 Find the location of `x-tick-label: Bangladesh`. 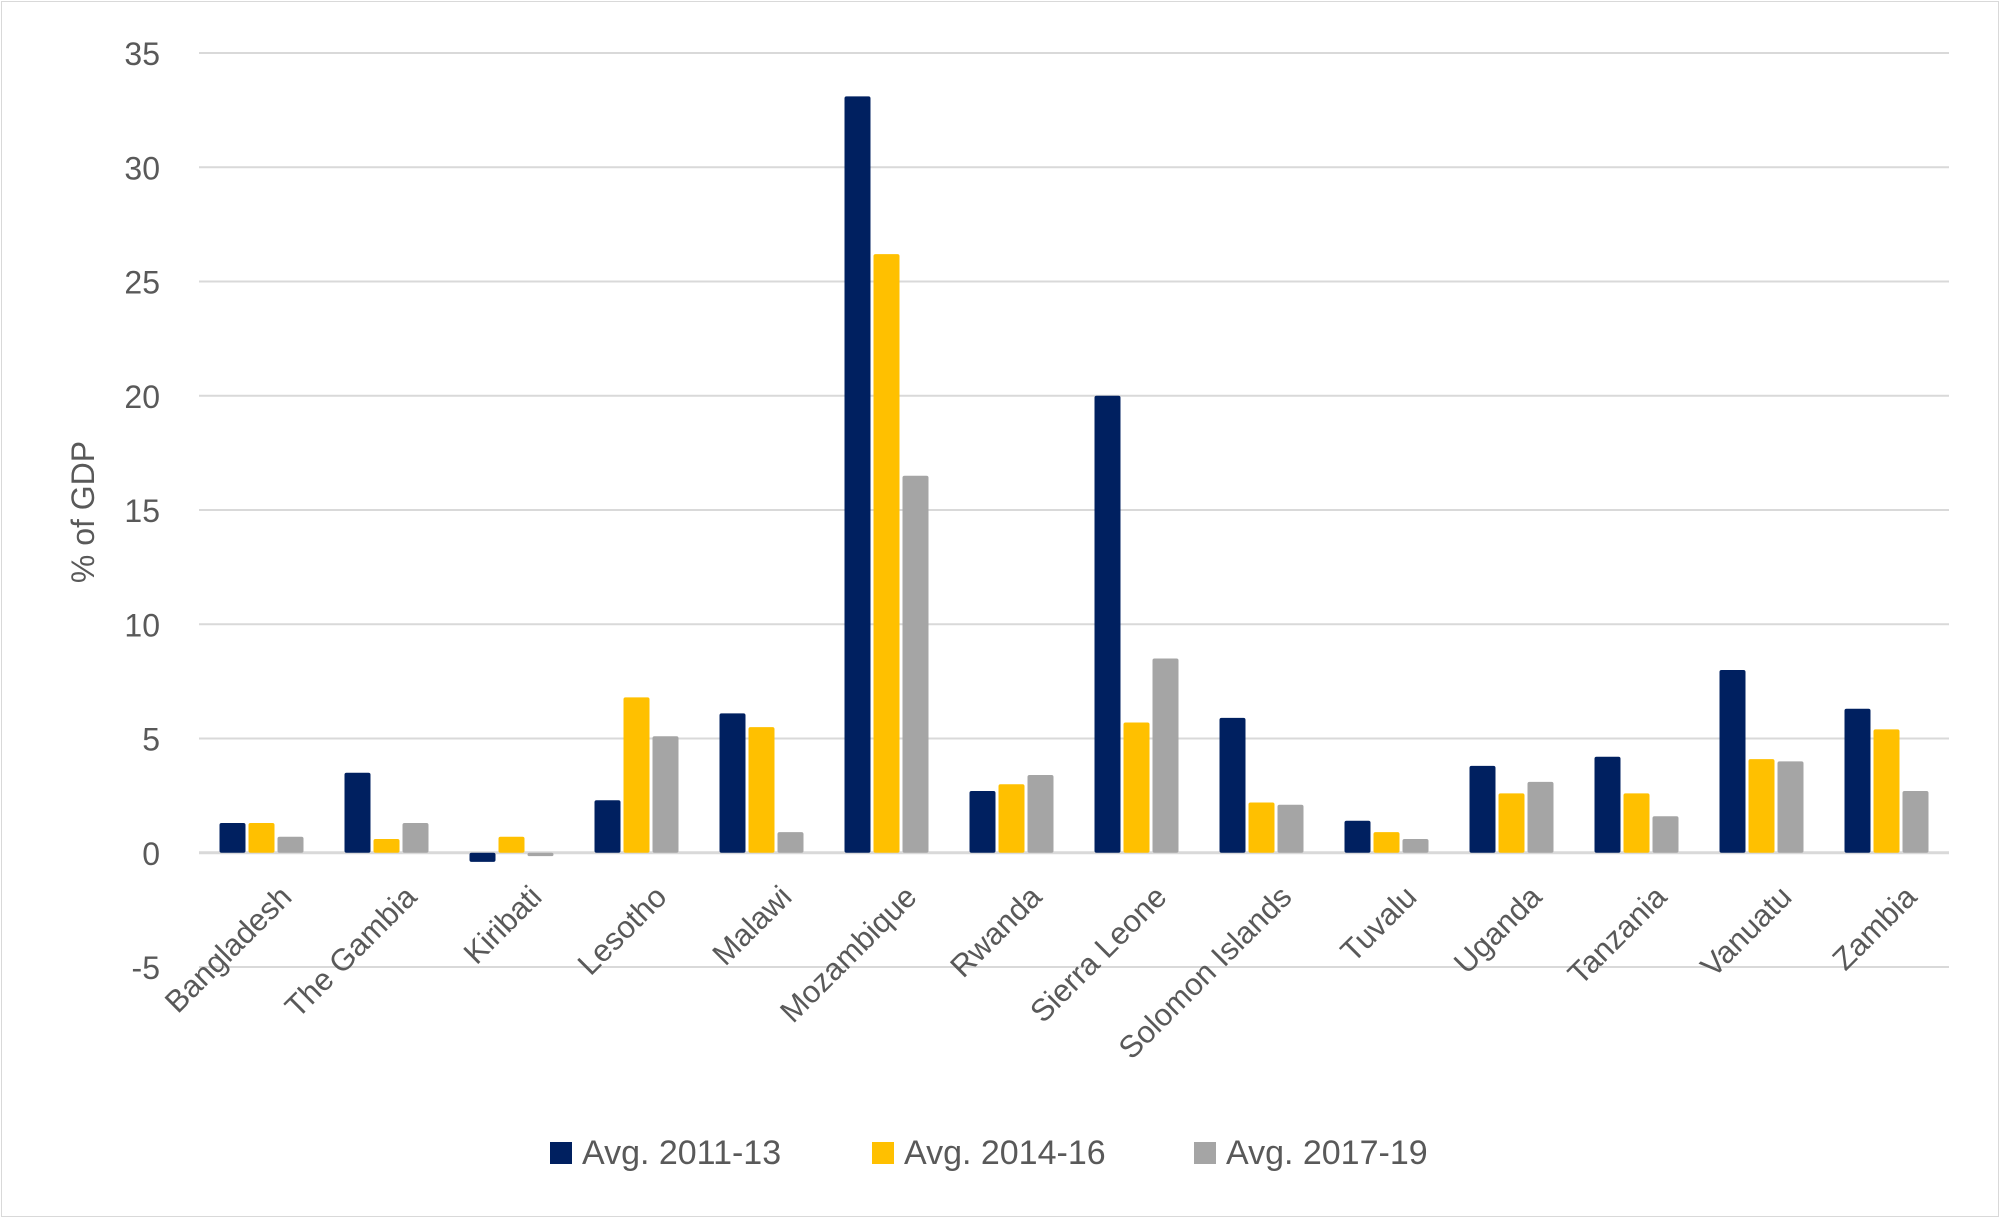

x-tick-label: Bangladesh is located at coordinates (228, 949).